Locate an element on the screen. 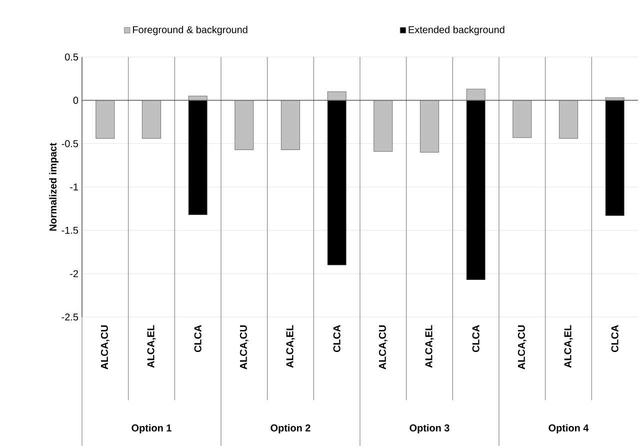 This screenshot has width=639, height=446. text: Option 1 is located at coordinates (152, 429).